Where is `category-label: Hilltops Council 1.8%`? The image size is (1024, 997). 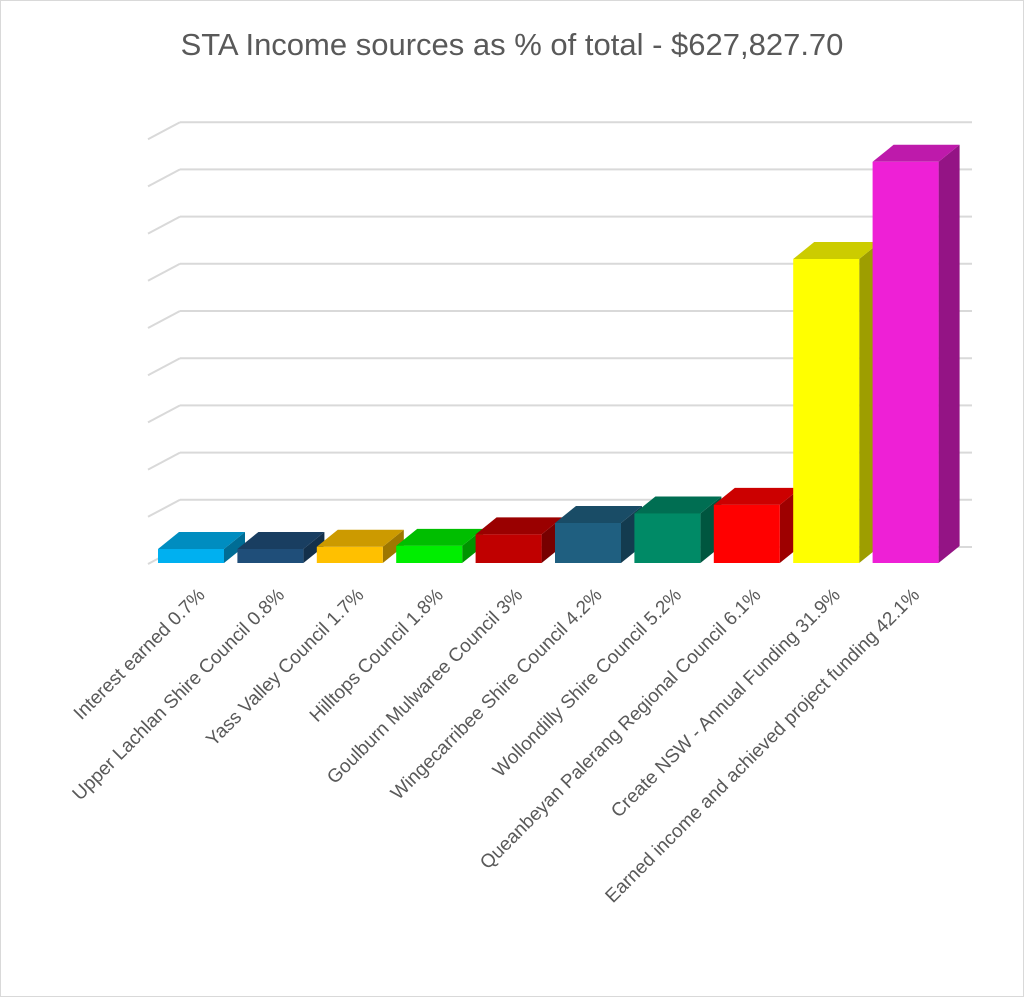 category-label: Hilltops Council 1.8% is located at coordinates (377, 656).